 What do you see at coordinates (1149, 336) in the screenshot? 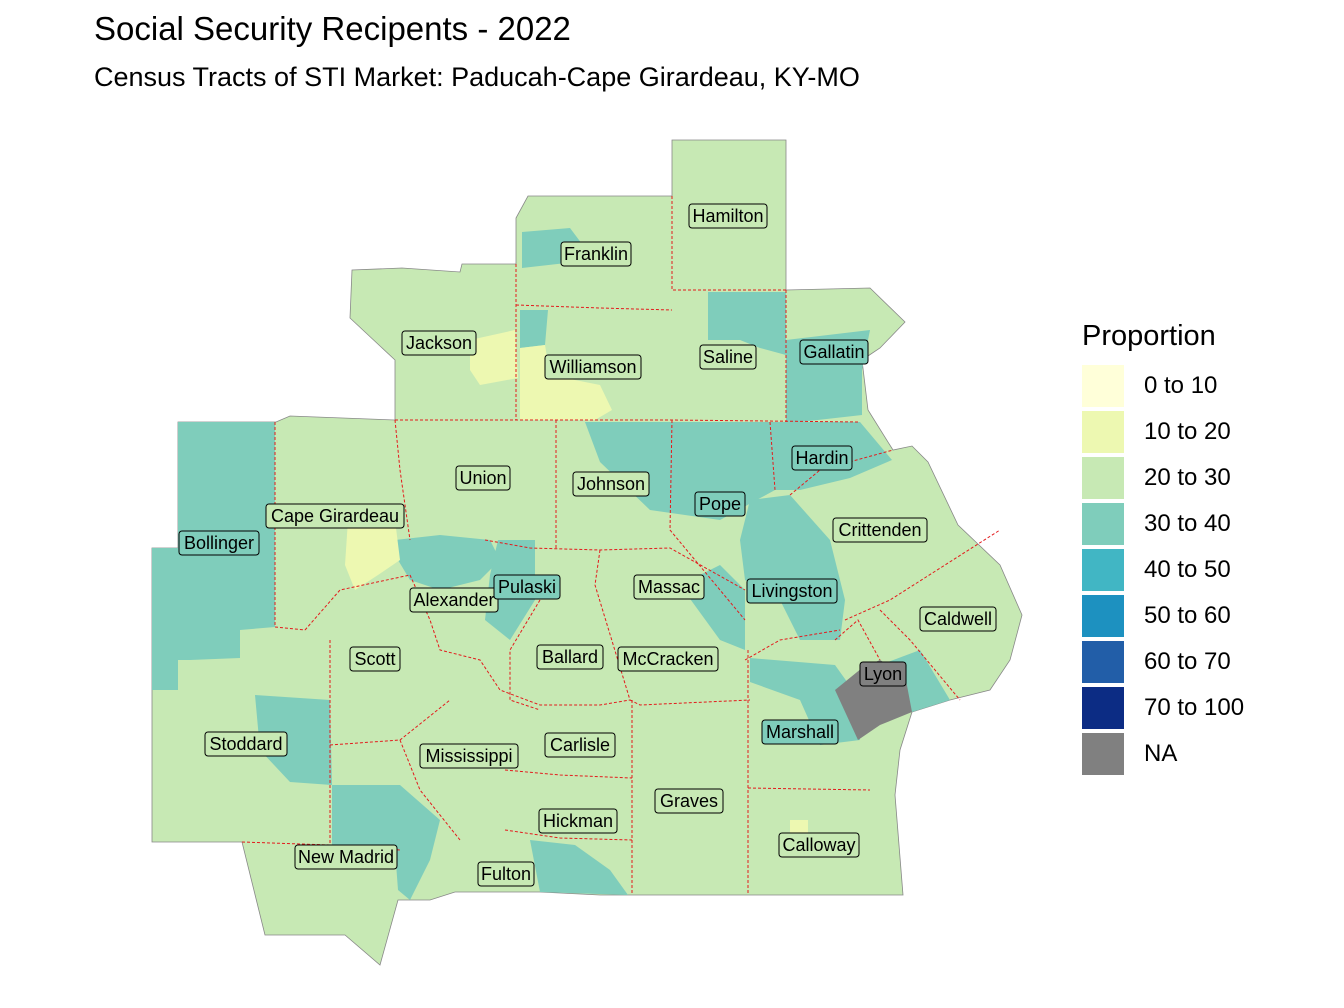
I see `legend-title: Proportion` at bounding box center [1149, 336].